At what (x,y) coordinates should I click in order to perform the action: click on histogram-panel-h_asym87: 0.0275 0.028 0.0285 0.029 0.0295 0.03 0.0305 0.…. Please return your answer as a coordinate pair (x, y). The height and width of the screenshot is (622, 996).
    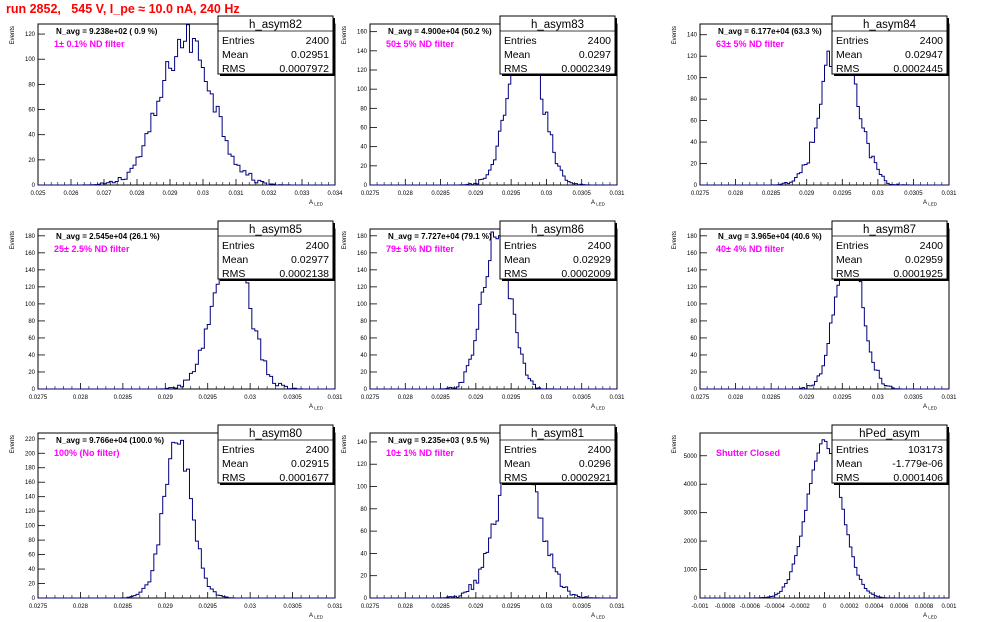
    Looking at the image, I should click on (814, 315).